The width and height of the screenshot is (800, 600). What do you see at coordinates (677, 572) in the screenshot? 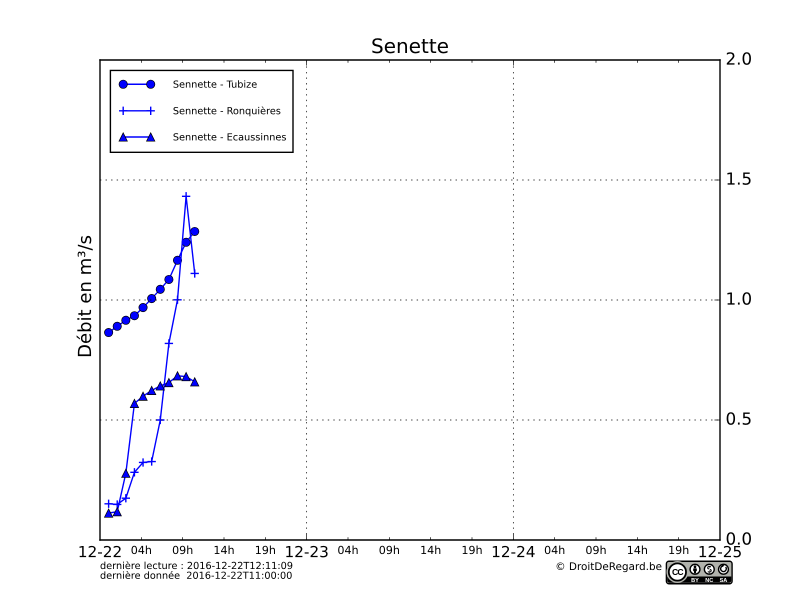
I see `svg-text: CC` at bounding box center [677, 572].